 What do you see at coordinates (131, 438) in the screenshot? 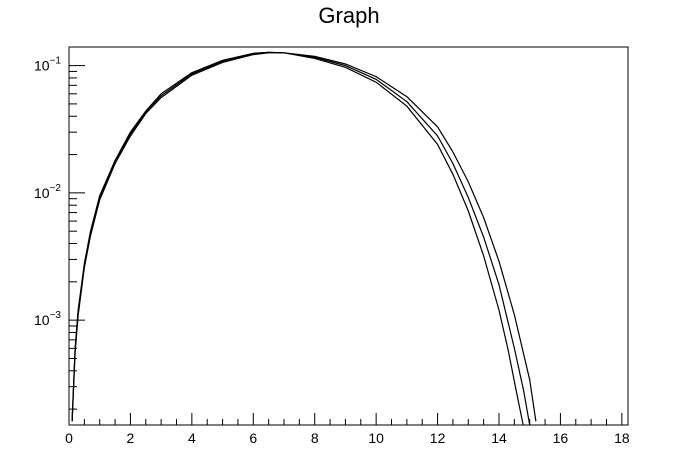
I see `x-tick-label: 2` at bounding box center [131, 438].